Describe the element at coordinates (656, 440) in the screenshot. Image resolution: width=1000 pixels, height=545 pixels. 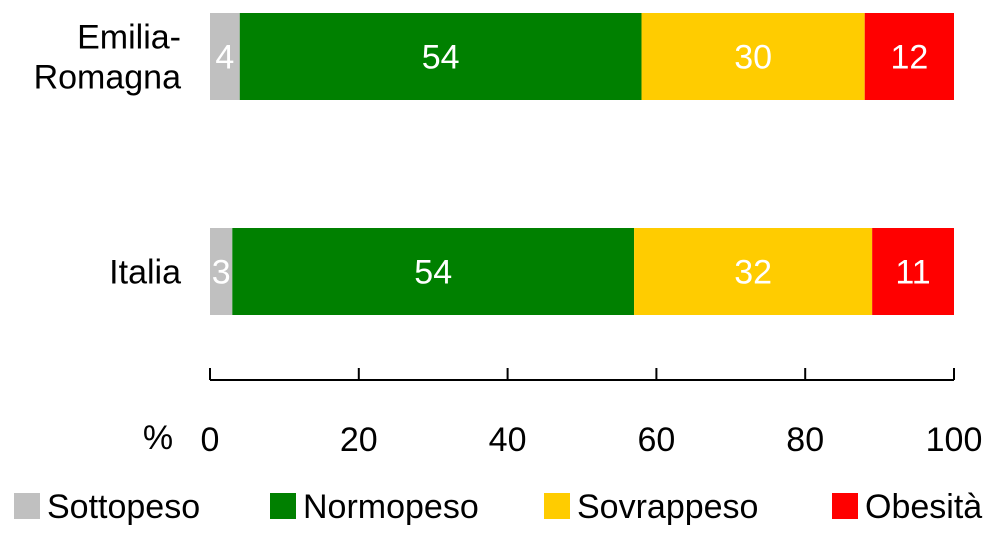
I see `x-tick-label: 60` at that location.